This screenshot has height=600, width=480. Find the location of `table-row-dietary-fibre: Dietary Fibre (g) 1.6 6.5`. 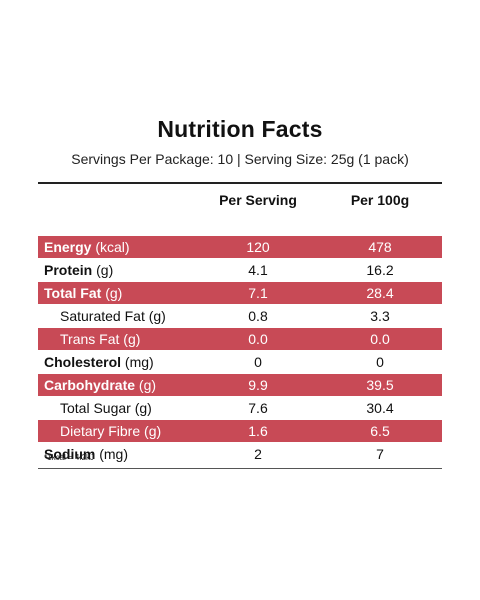

table-row-dietary-fibre: Dietary Fibre (g) 1.6 6.5 is located at coordinates (240, 431).